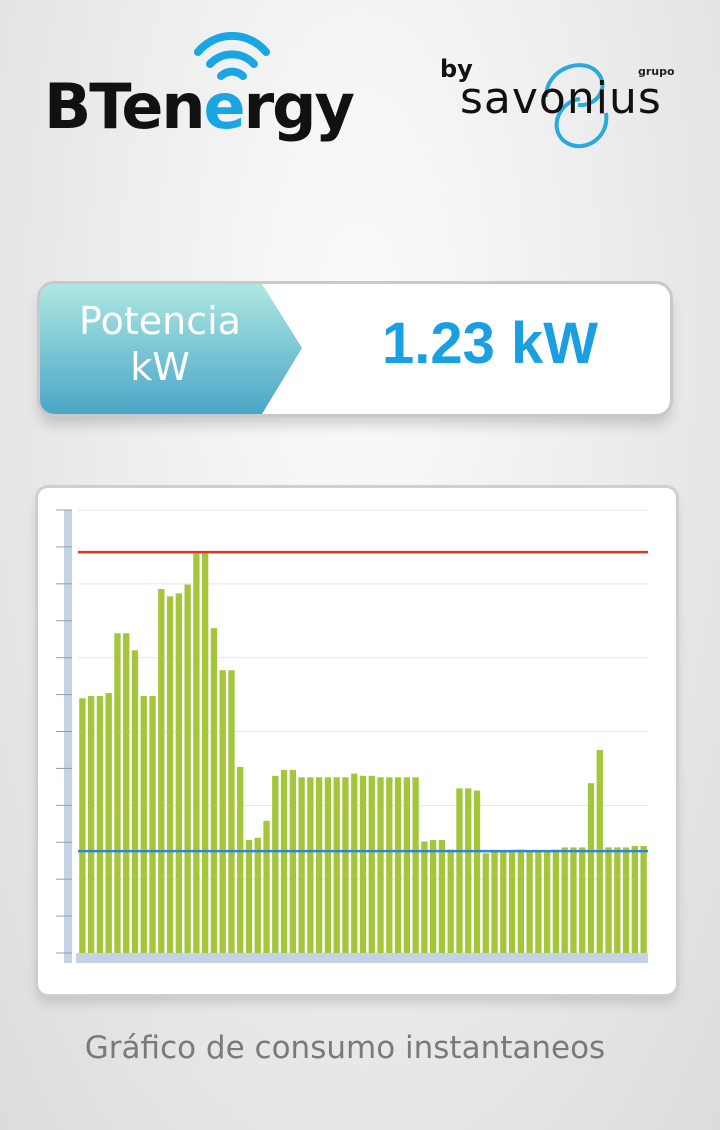 The image size is (720, 1130). What do you see at coordinates (362, 958) in the screenshot?
I see `x-axis-strip` at bounding box center [362, 958].